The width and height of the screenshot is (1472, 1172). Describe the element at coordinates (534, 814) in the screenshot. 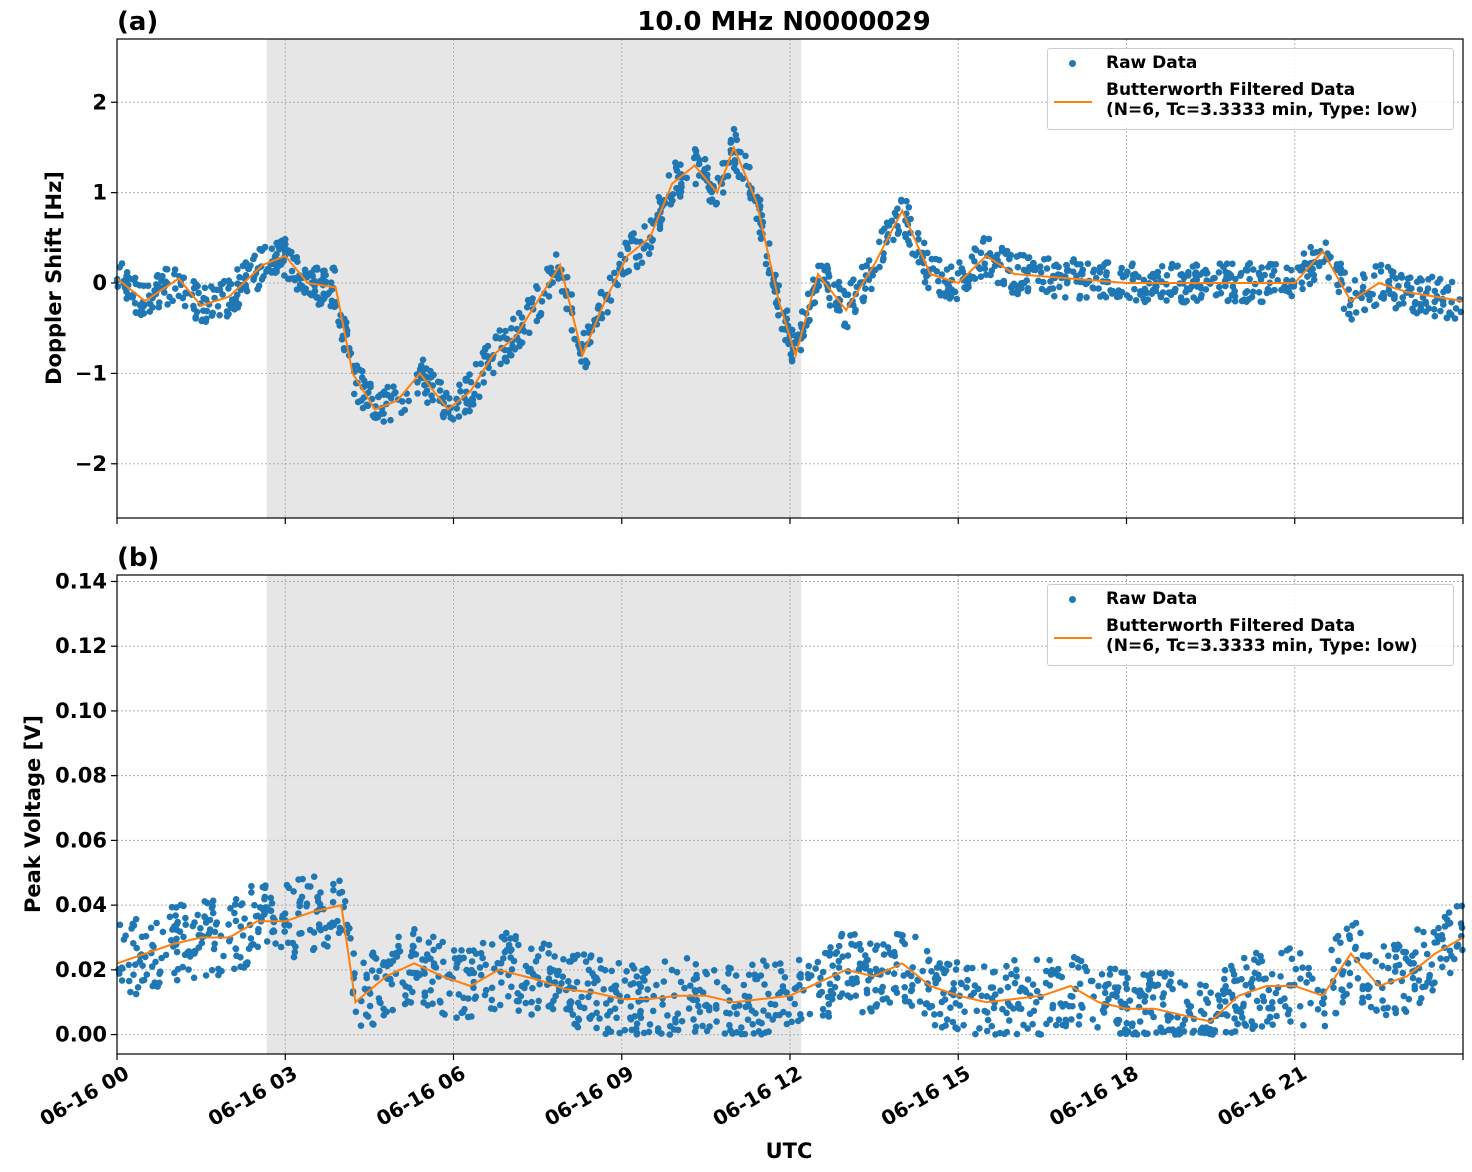

I see `shaded-span-b` at that location.